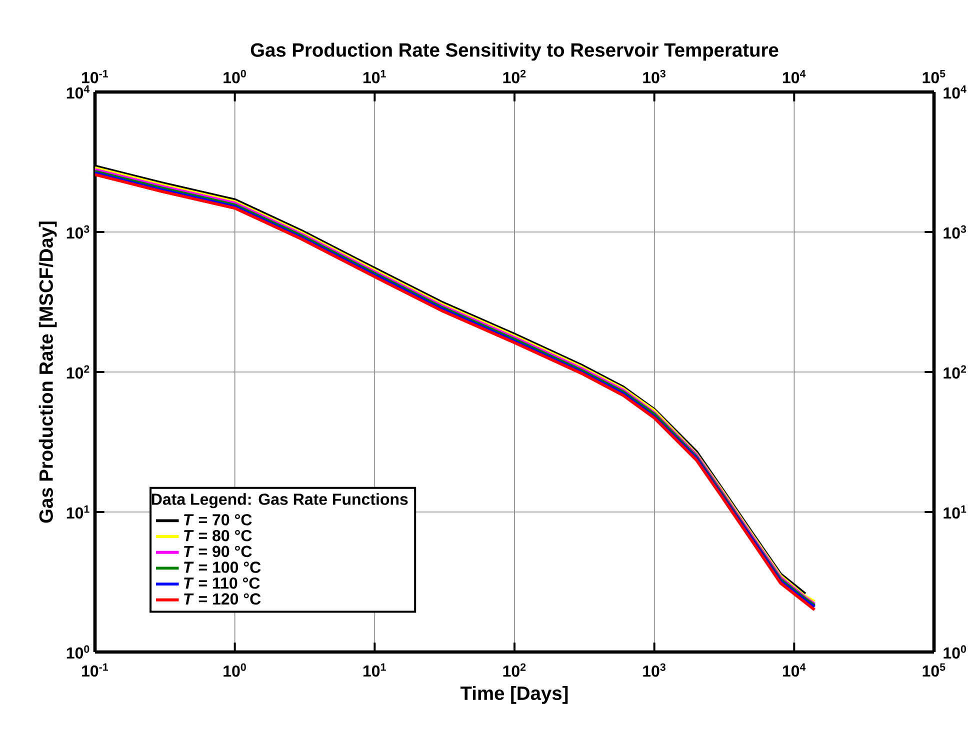 This screenshot has width=980, height=740. Describe the element at coordinates (218, 536) in the screenshot. I see `legend-label: T = 80 °C` at that location.